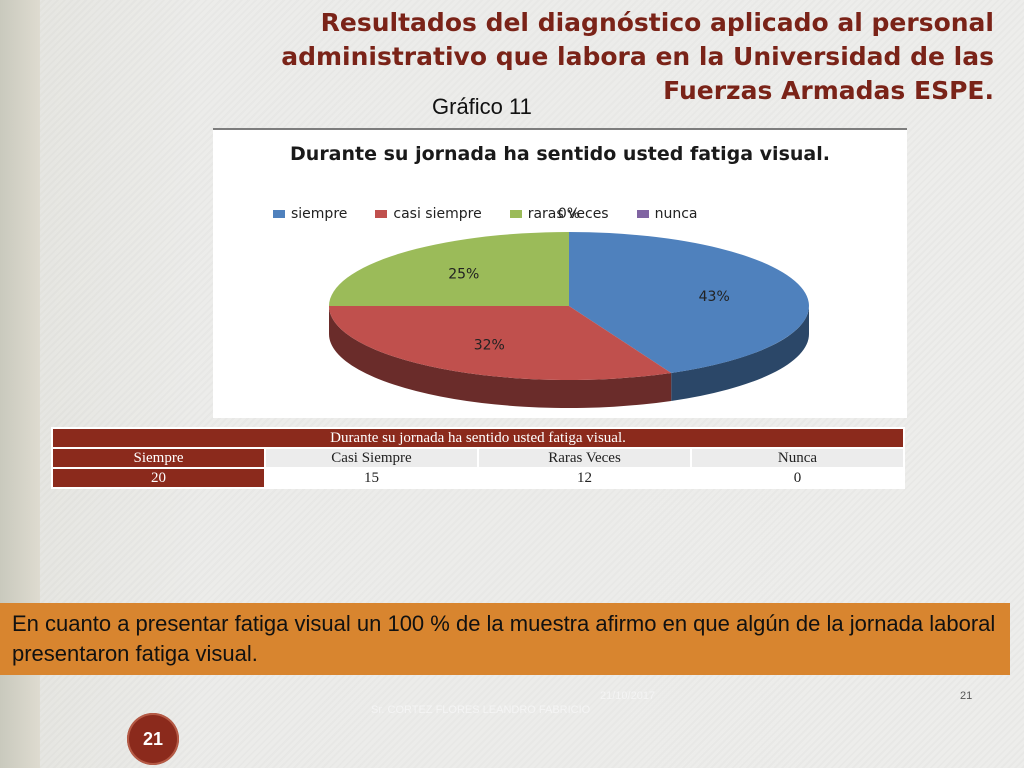 Image resolution: width=1024 pixels, height=768 pixels. I want to click on legend-label: raras veces, so click(568, 214).